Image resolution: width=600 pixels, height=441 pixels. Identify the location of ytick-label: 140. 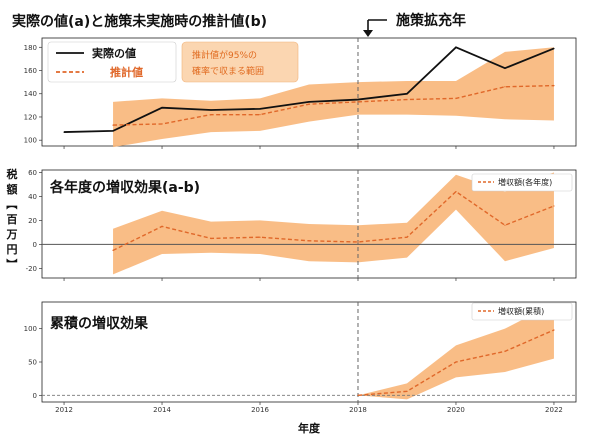
(30, 94).